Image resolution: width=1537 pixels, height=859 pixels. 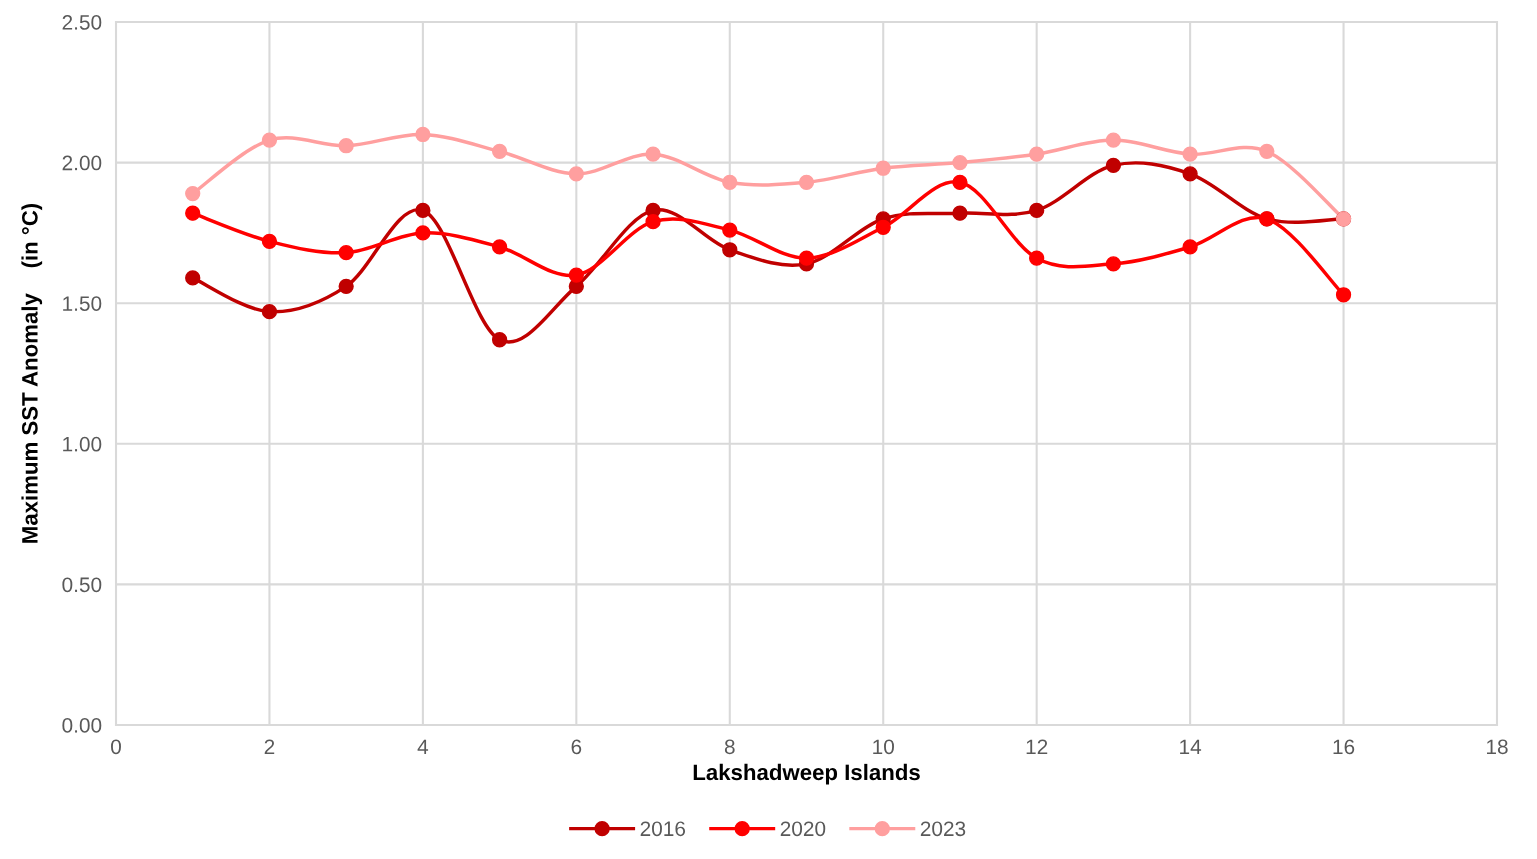 What do you see at coordinates (82, 22) in the screenshot?
I see `y-tick-label: 2.50` at bounding box center [82, 22].